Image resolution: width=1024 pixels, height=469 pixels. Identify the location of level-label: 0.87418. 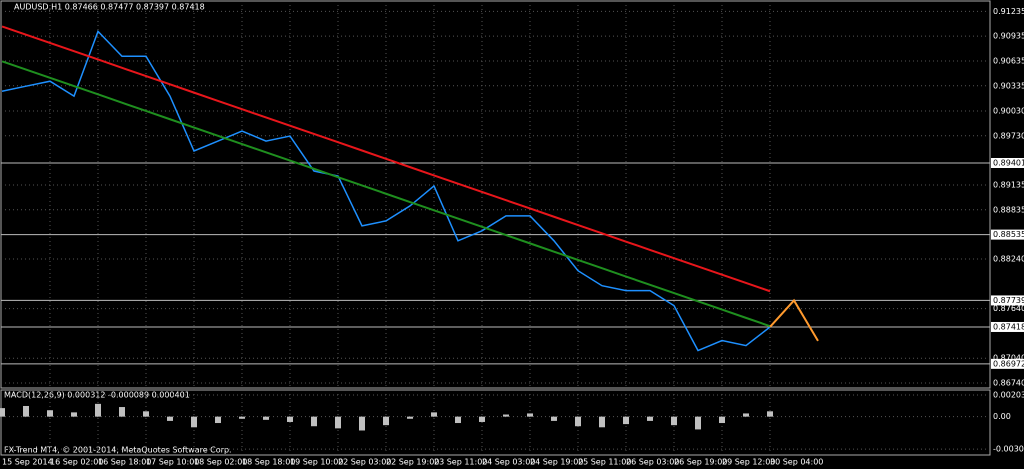
(1008, 326).